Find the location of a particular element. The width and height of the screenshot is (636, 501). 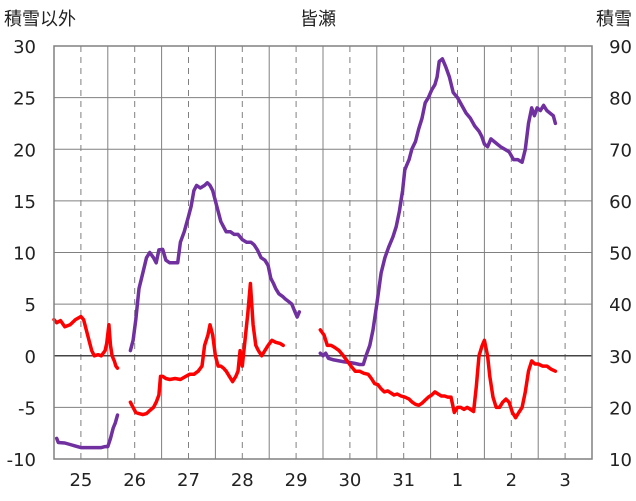

right-tick-label: 40 is located at coordinates (620, 305).